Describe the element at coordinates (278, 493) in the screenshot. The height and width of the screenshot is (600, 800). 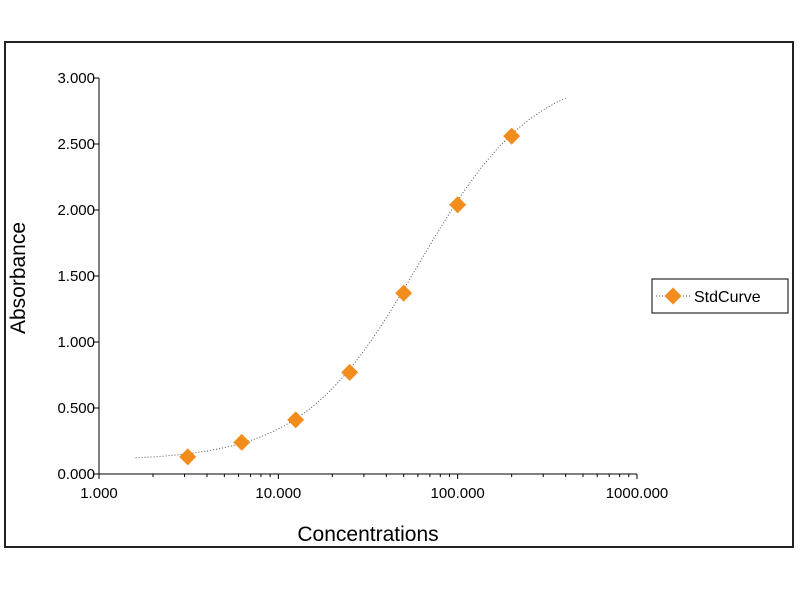
I see `x-tick-label: 10.000` at that location.